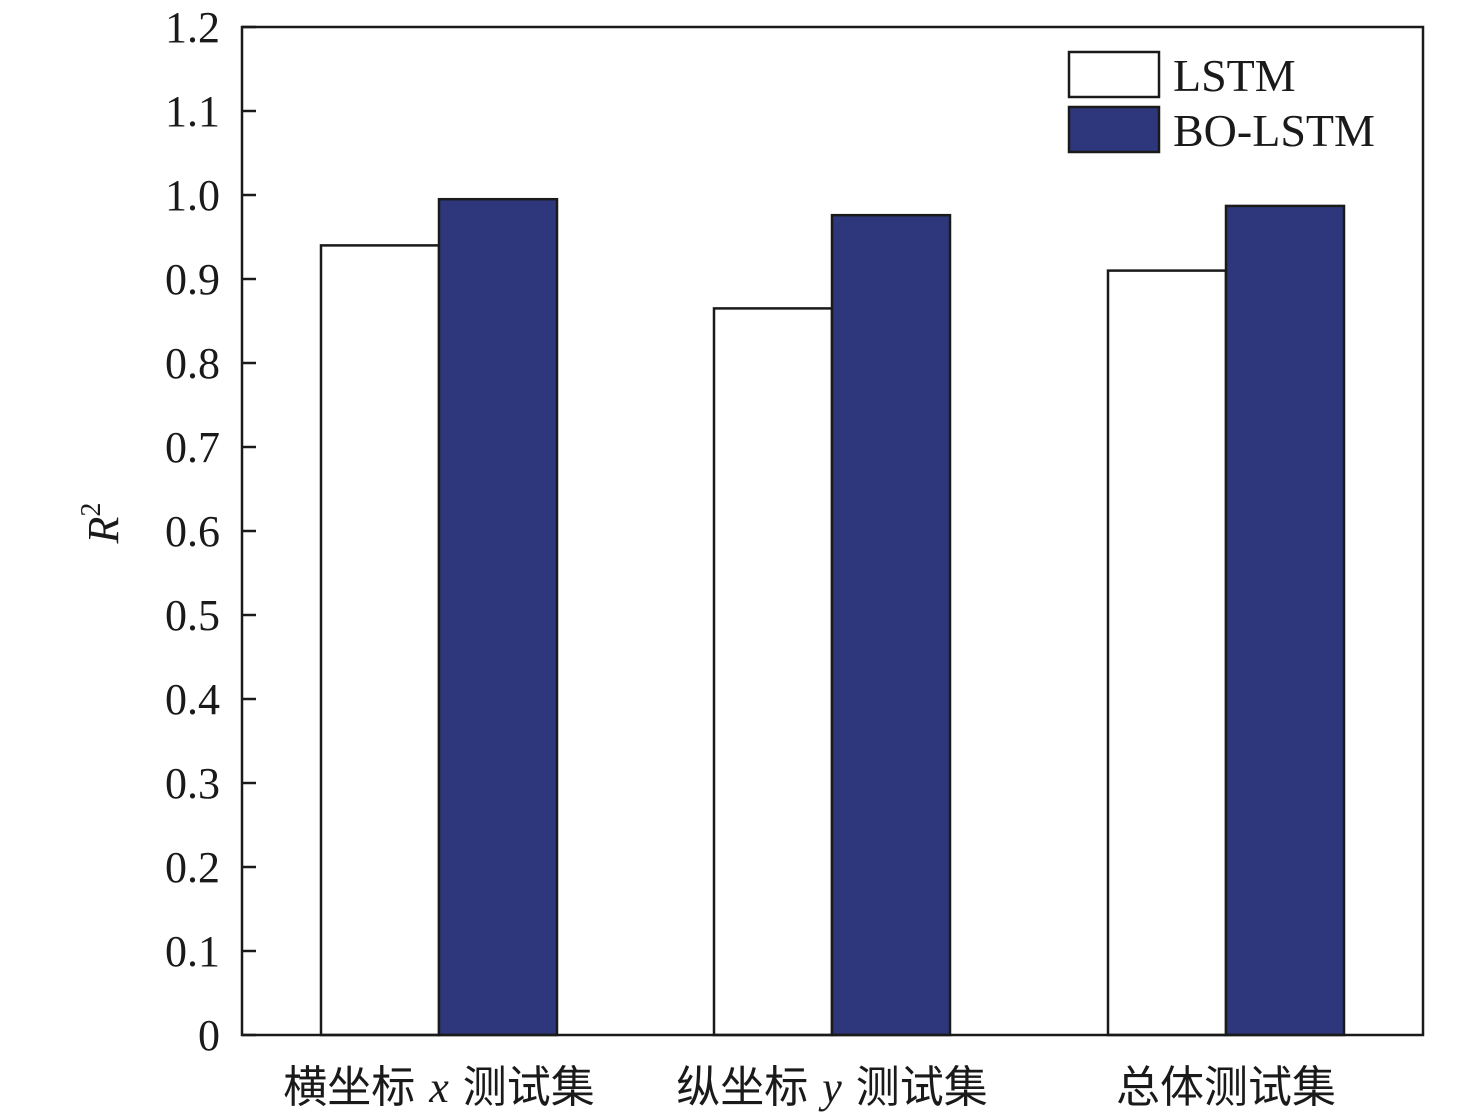  I want to click on category-variable: y, so click(830, 1087).